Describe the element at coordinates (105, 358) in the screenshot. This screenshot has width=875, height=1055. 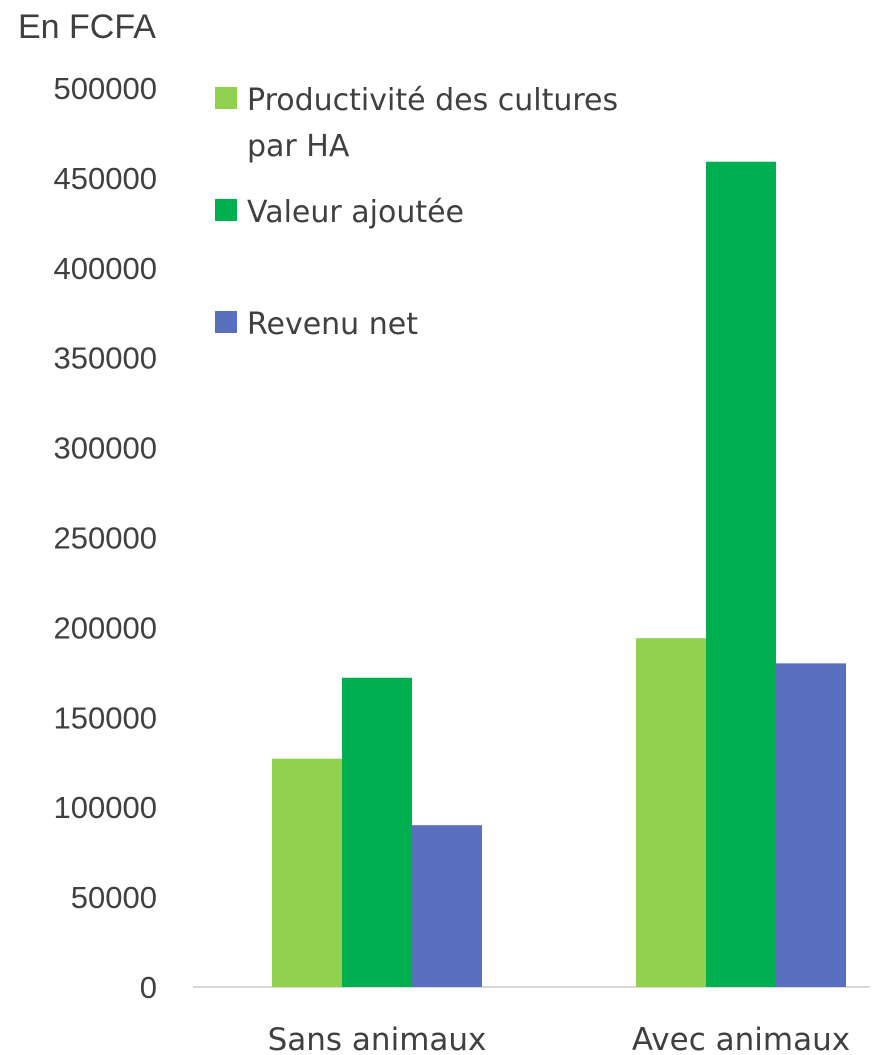
I see `y-tick-label: 350000` at that location.